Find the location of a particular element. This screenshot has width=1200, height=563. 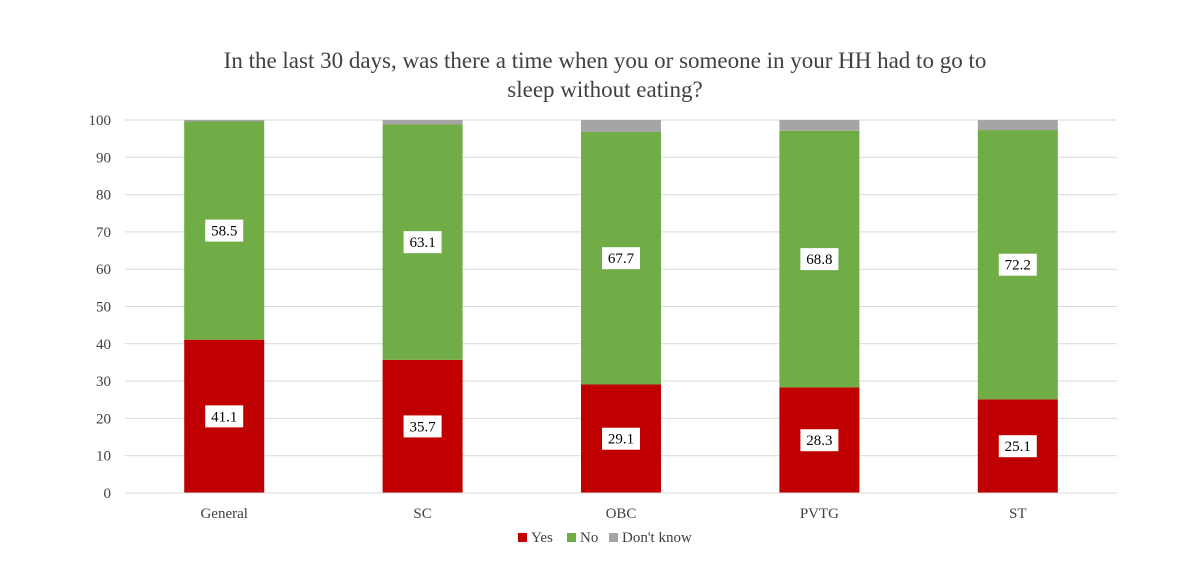

y-tick-label: 30 is located at coordinates (103, 382).